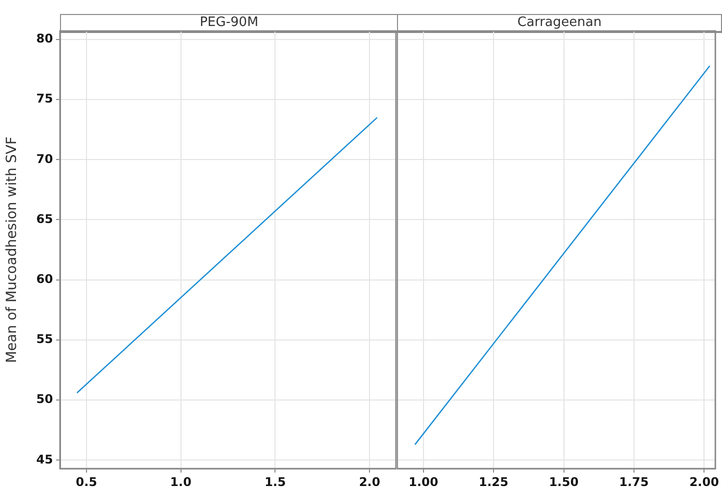 The image size is (722, 493). Describe the element at coordinates (229, 23) in the screenshot. I see `chart-title: PEG-90M` at that location.